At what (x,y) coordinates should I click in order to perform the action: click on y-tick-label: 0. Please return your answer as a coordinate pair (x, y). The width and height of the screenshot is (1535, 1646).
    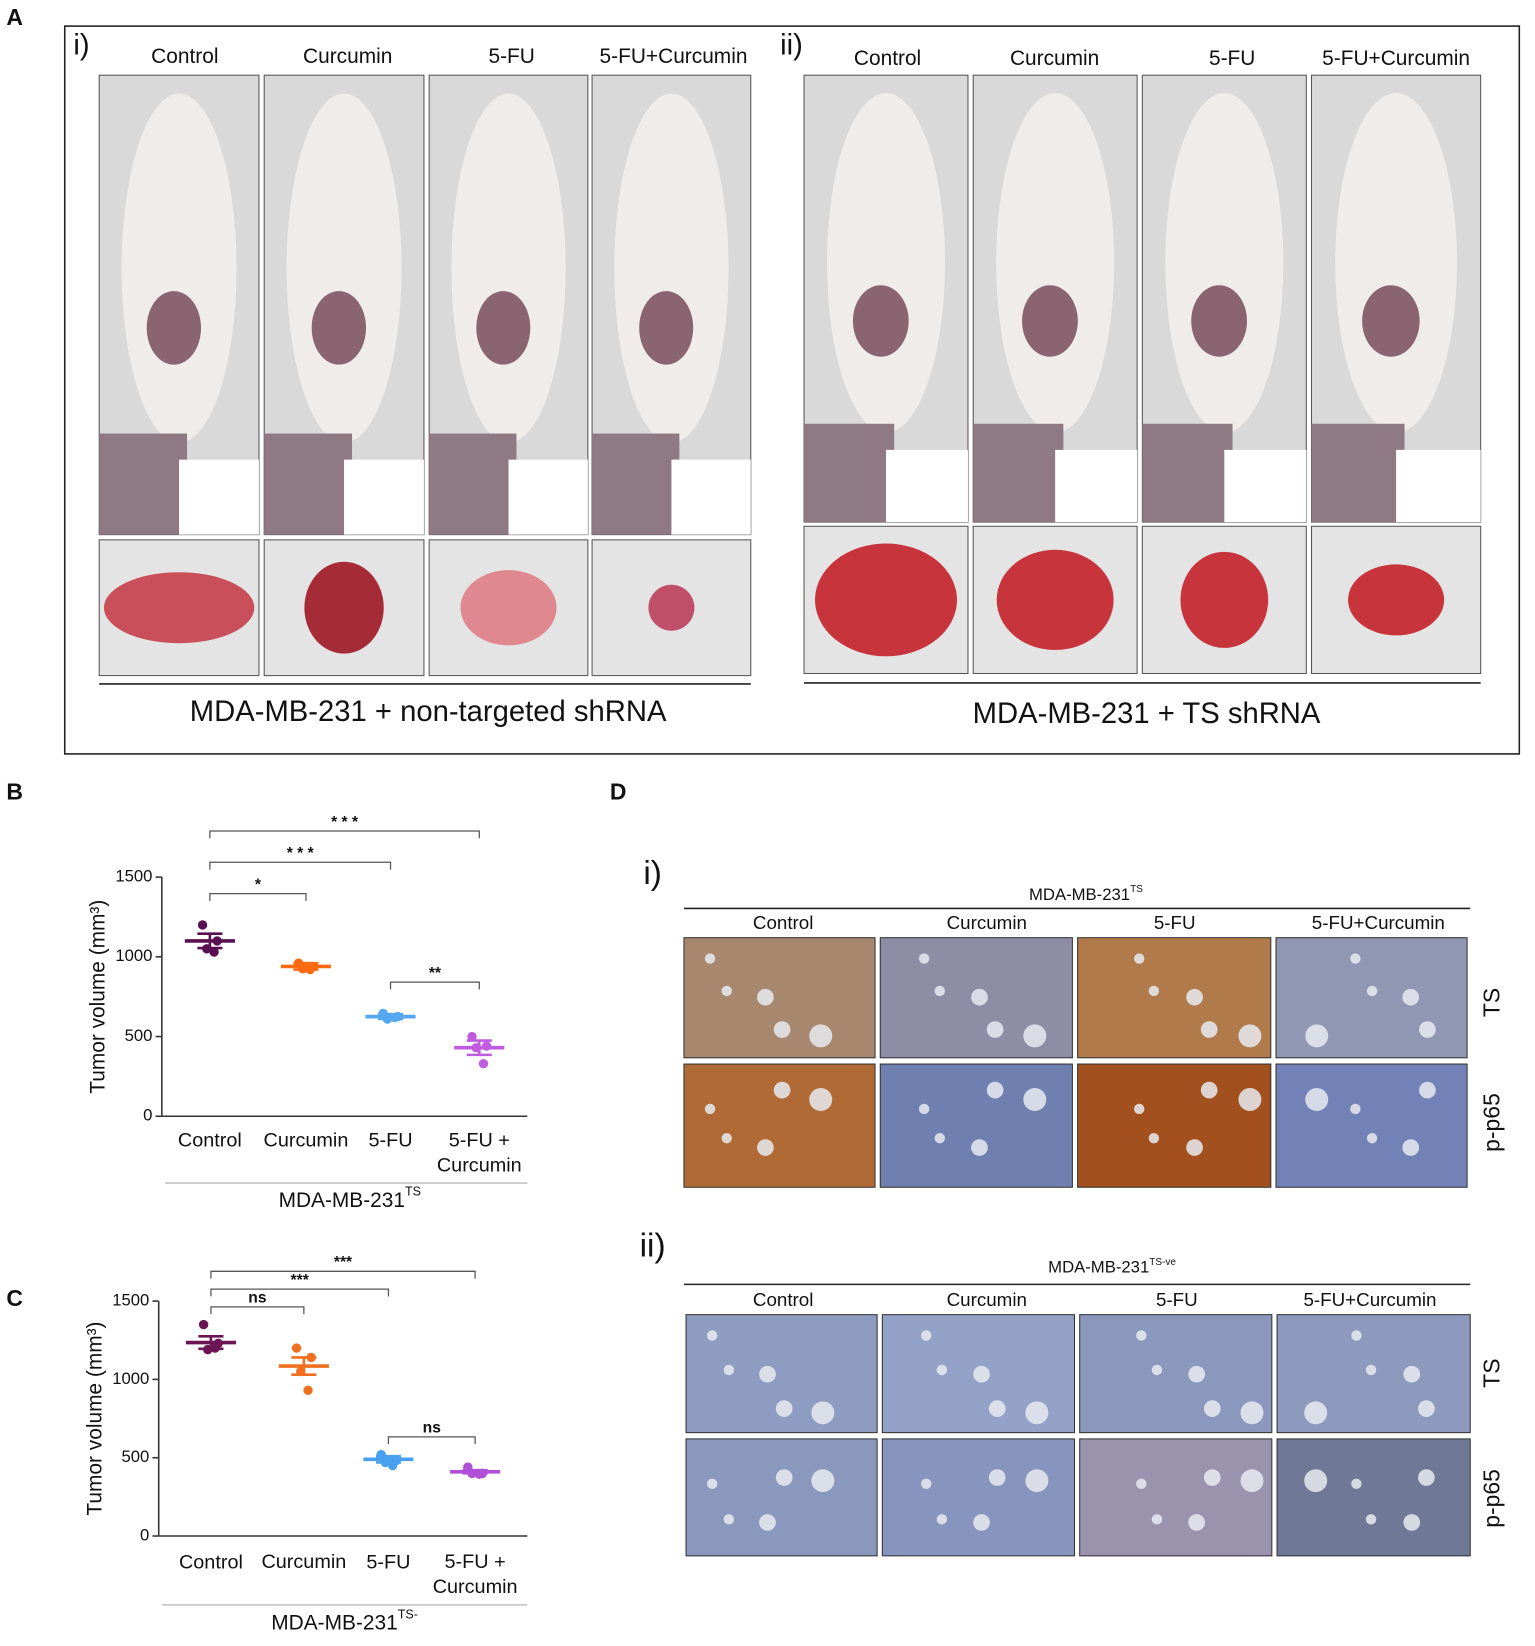
    Looking at the image, I should click on (144, 1534).